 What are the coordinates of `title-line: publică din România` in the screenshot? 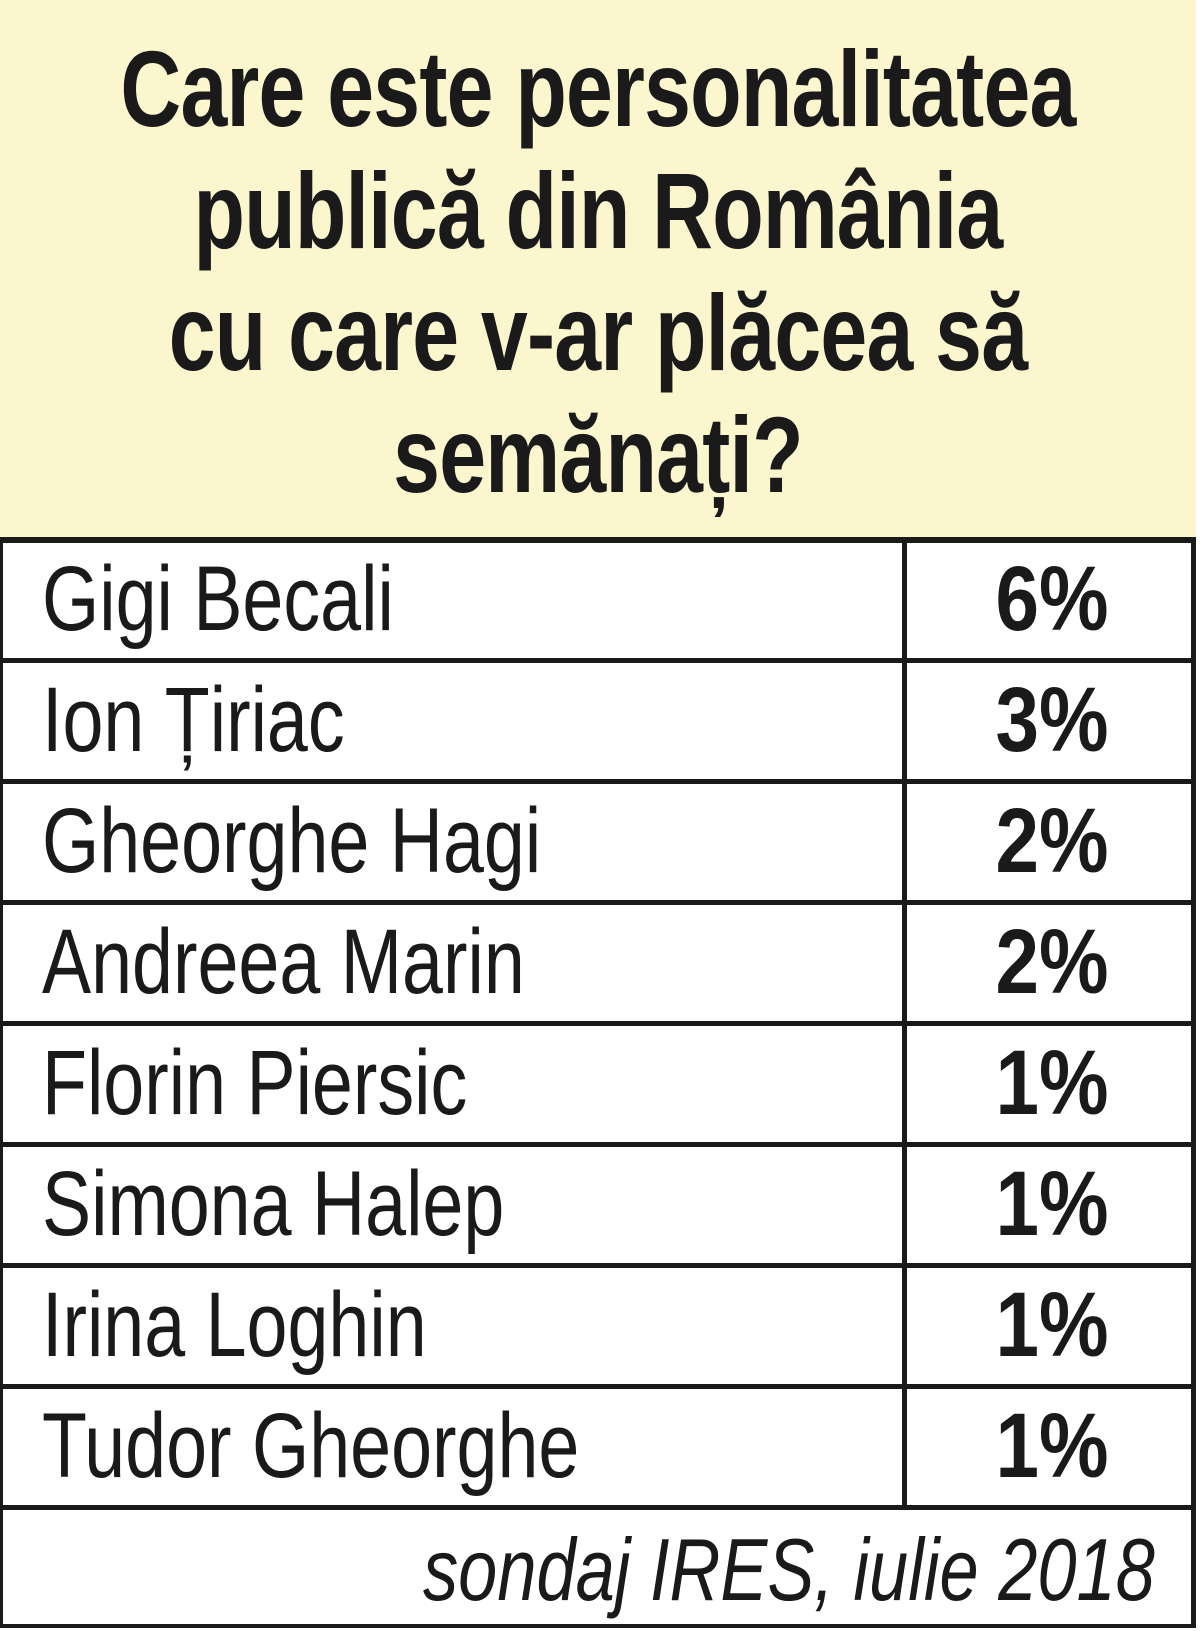 It's located at (598, 210).